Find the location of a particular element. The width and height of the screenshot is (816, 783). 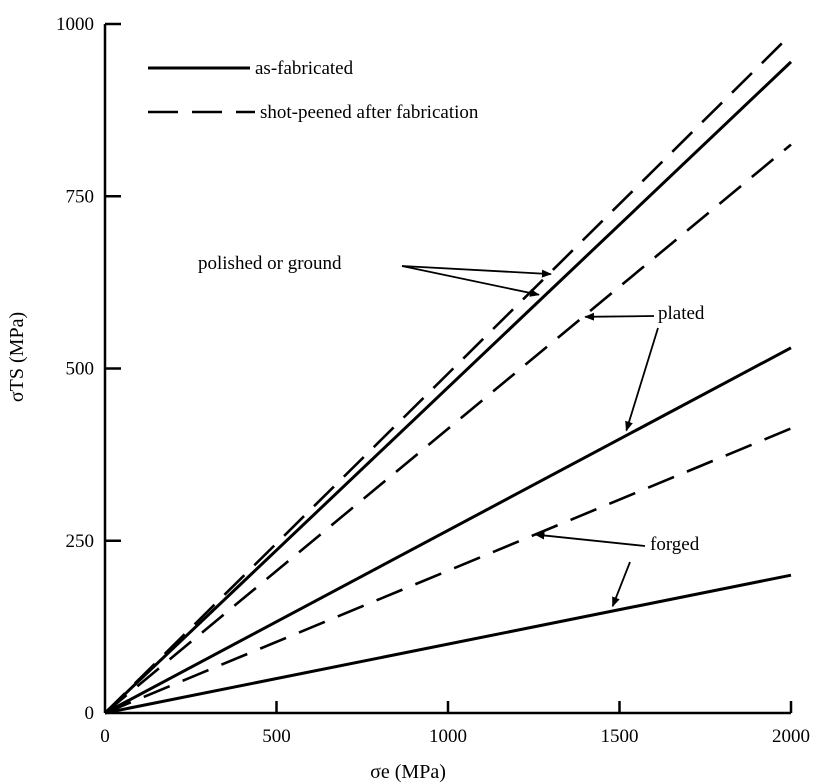

annotation-label: plated is located at coordinates (681, 313).